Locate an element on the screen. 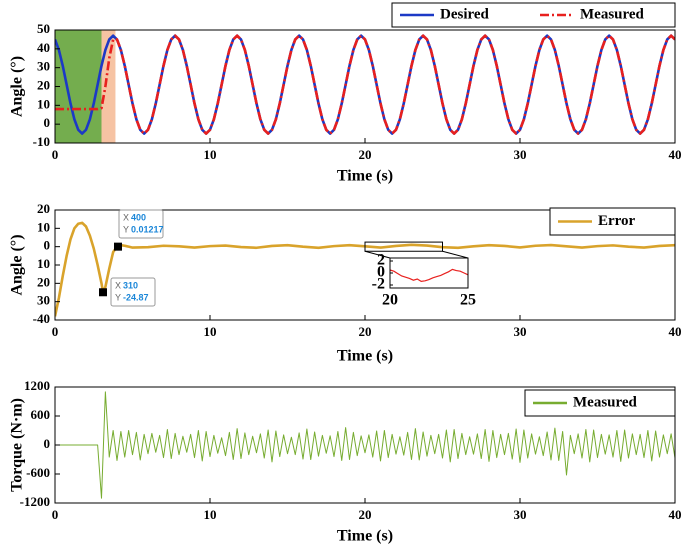 This screenshot has width=685, height=547. datatip-x-value: 400 is located at coordinates (138, 217).